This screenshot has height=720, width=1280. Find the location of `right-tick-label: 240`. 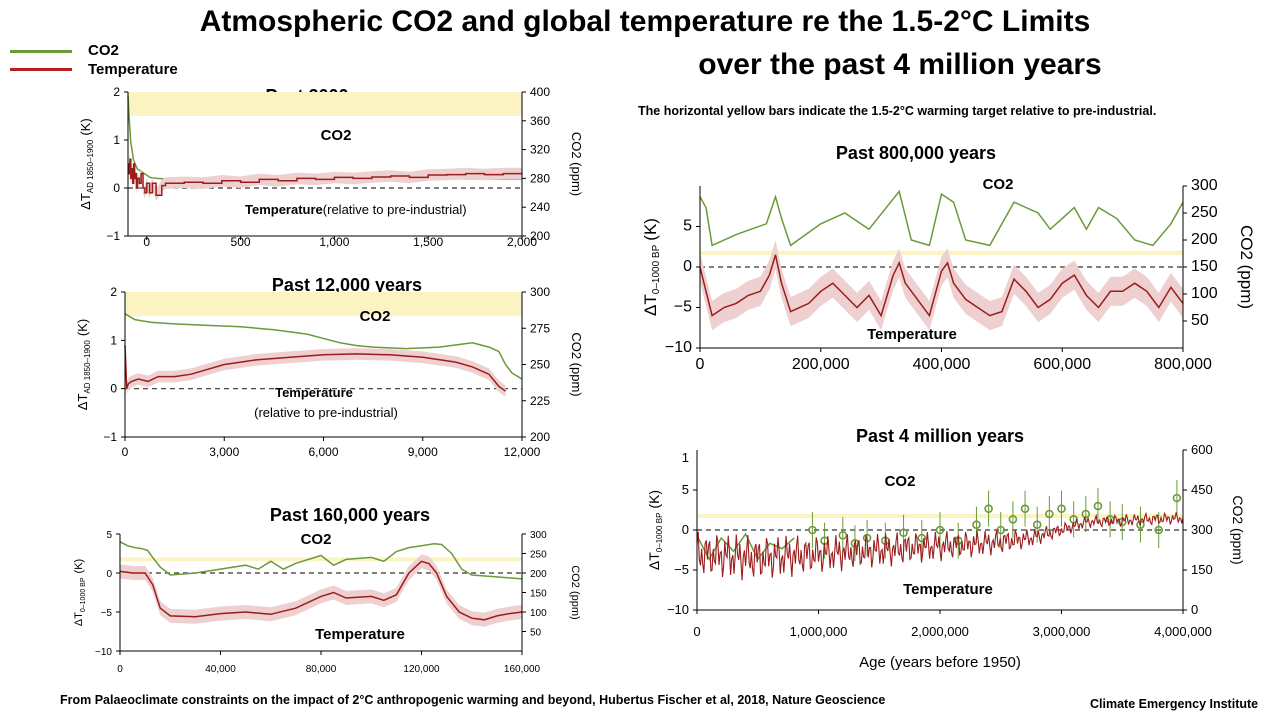

right-tick-label: 240 is located at coordinates (540, 207).